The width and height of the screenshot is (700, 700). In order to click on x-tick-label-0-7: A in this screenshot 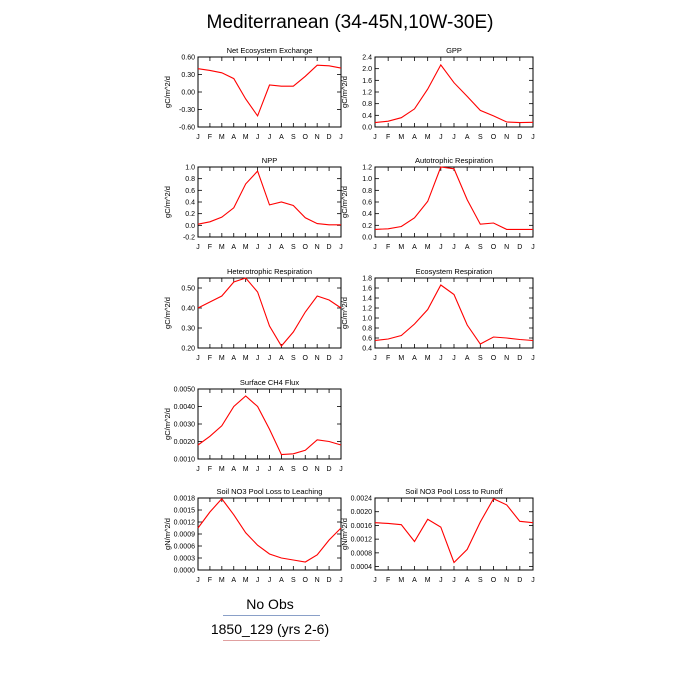, I will do `click(281, 137)`.